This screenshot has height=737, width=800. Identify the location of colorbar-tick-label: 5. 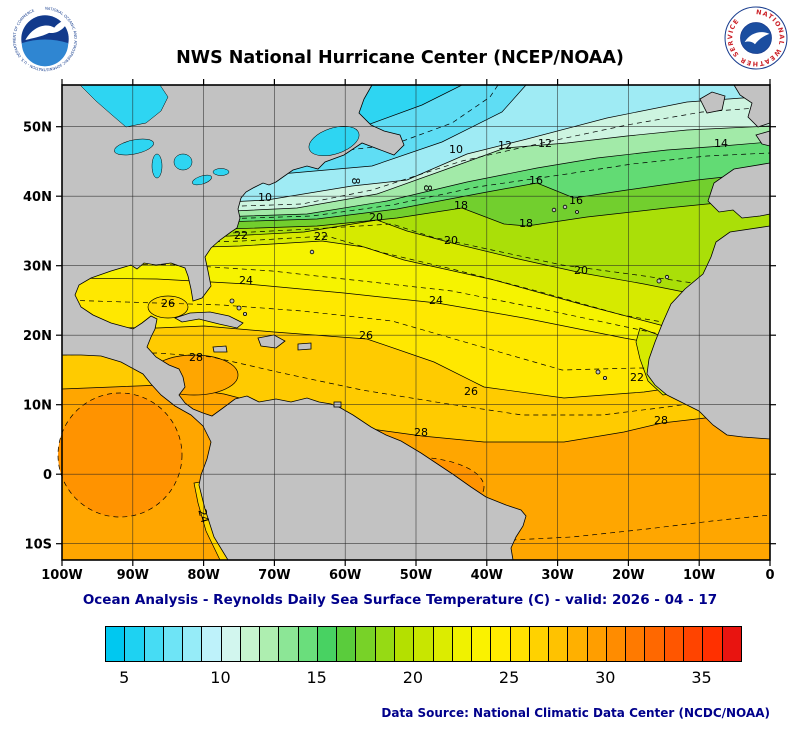
(124, 677).